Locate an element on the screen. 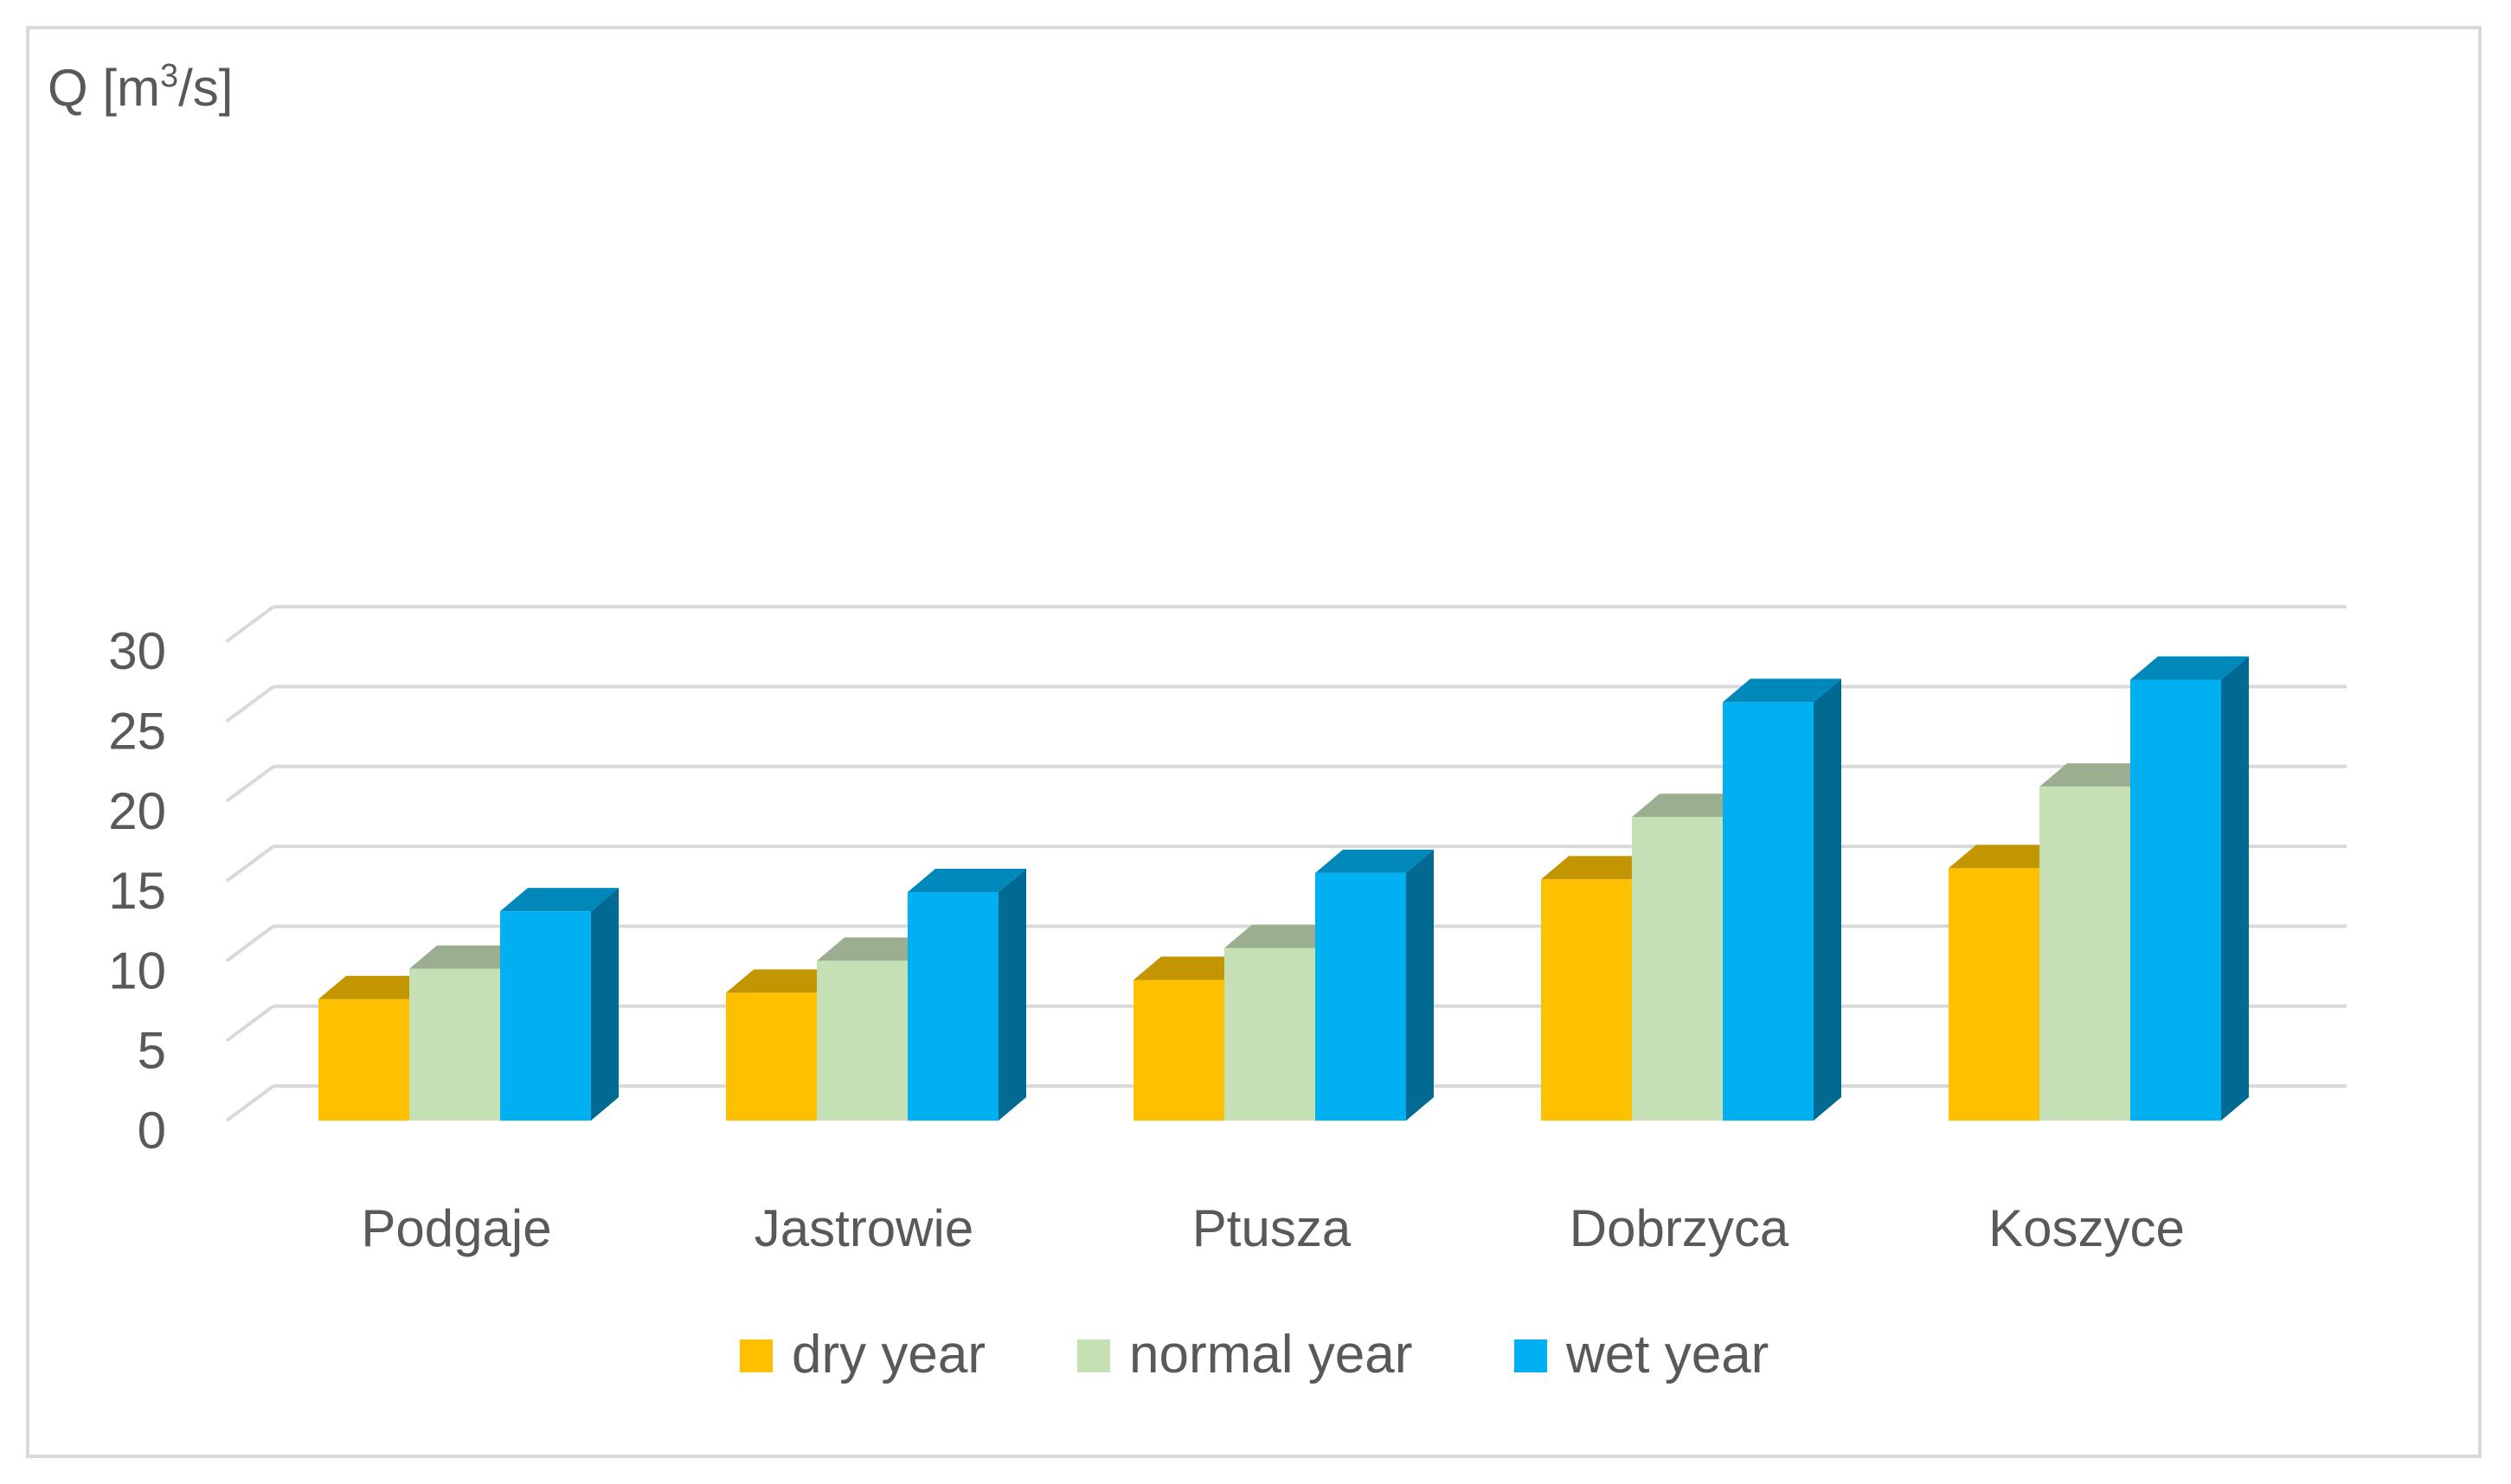  bar-dry-year-dobrzyca is located at coordinates (1586, 1000).